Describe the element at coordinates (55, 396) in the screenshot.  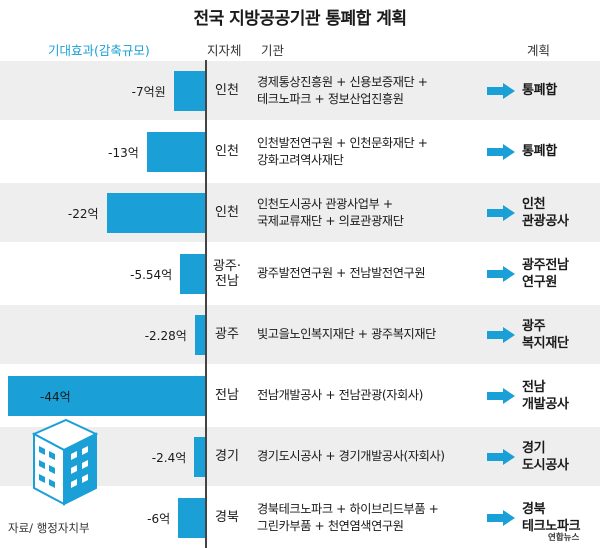
I see `bar-value-label: -44억` at that location.